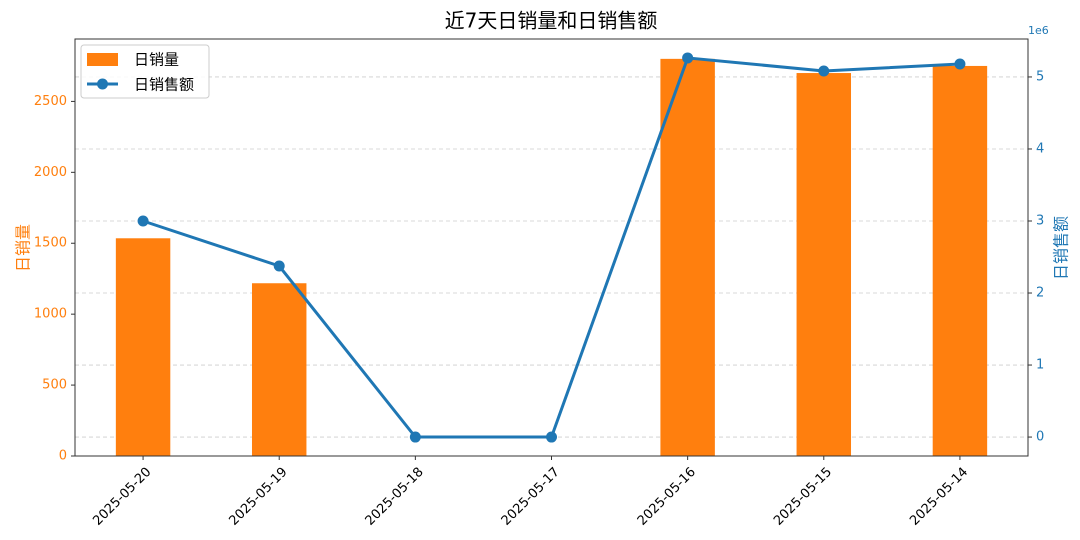  What do you see at coordinates (63, 456) in the screenshot?
I see `y-tick-label: 0` at bounding box center [63, 456].